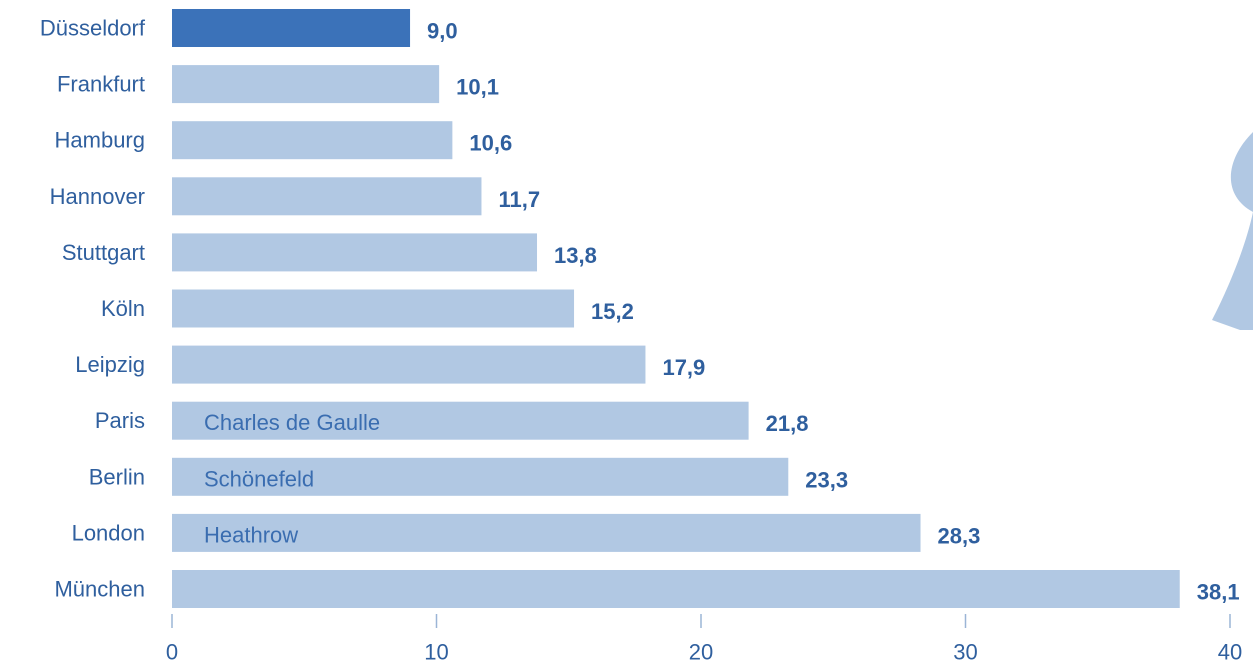 The image size is (1253, 667). I want to click on category-label: München, so click(99, 589).